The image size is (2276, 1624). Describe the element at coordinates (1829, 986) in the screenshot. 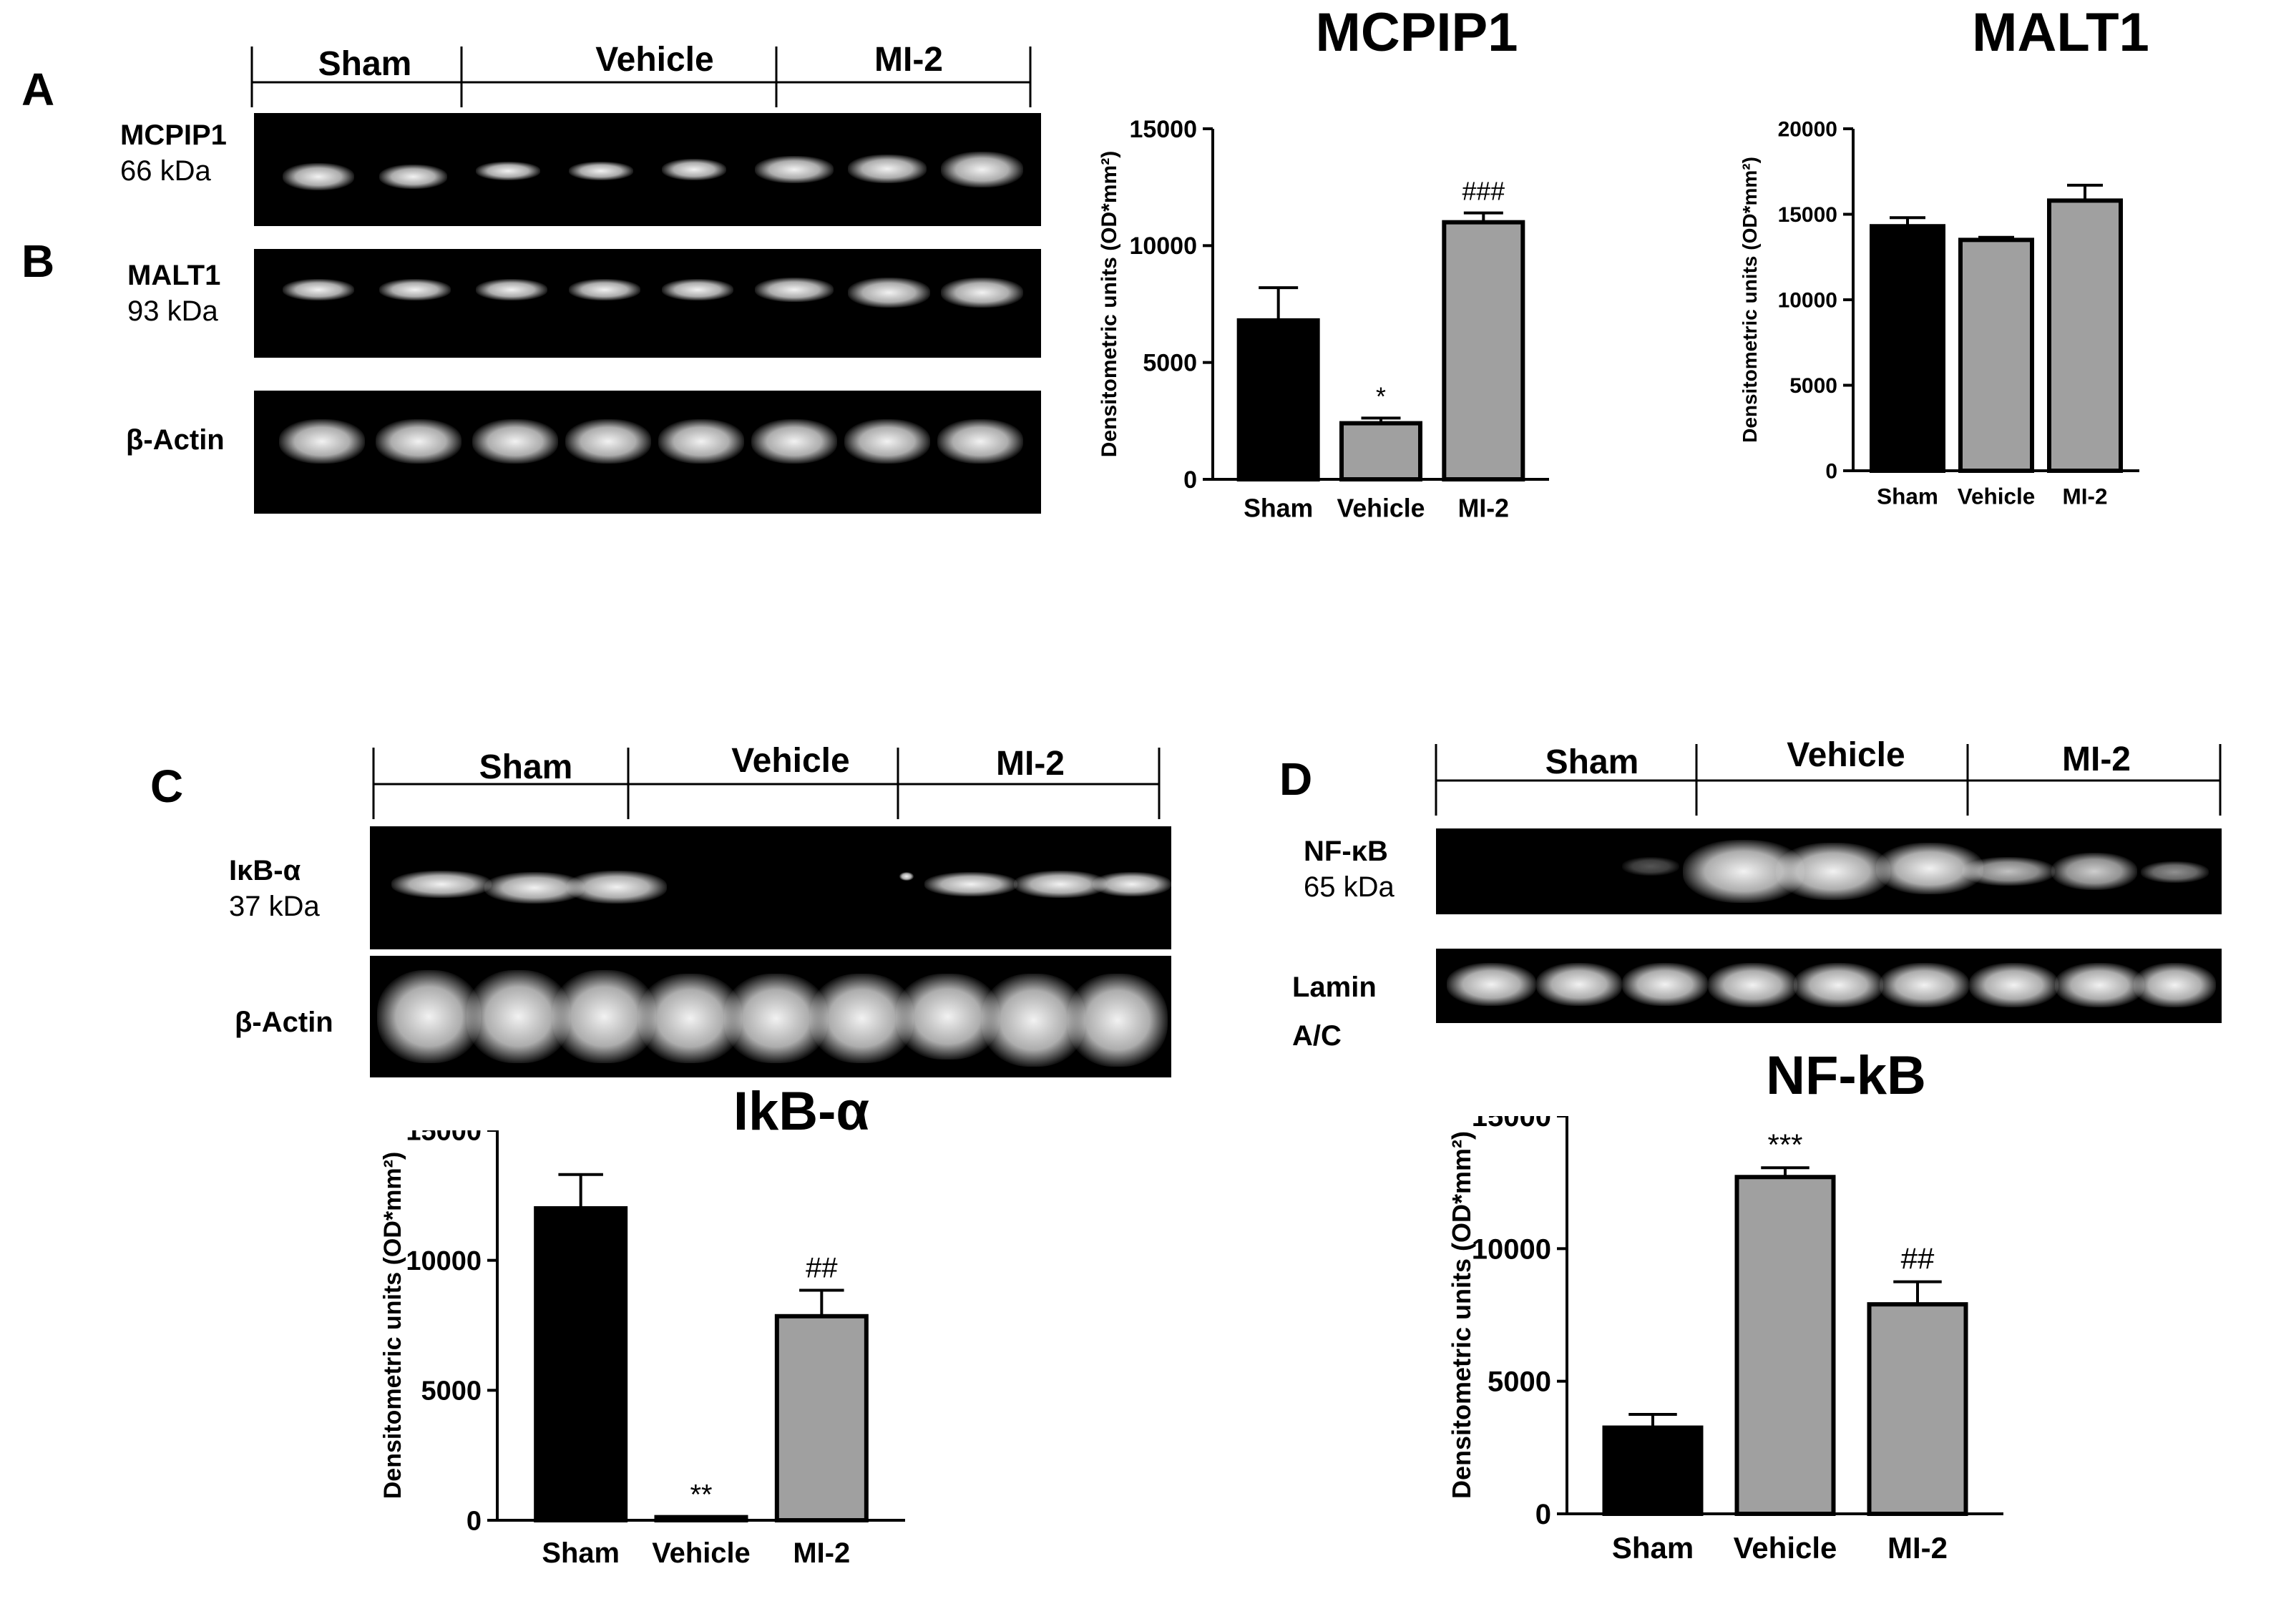

I see `blot-lamin` at that location.